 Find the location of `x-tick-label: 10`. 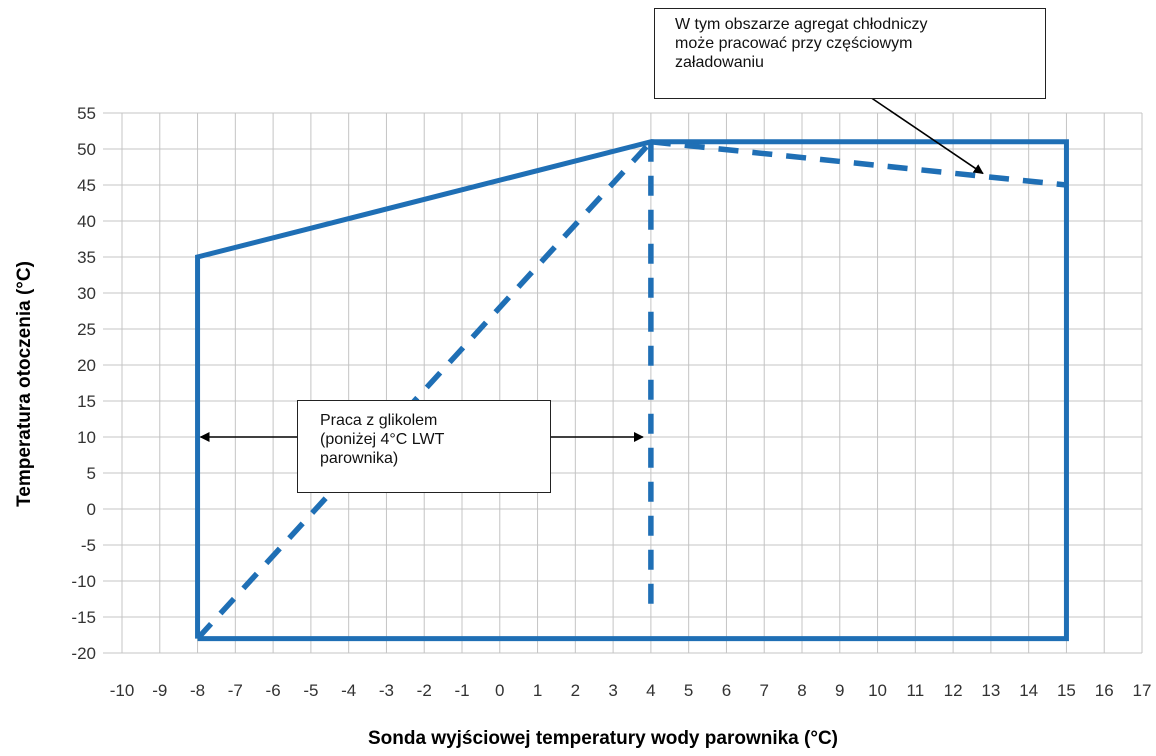

x-tick-label: 10 is located at coordinates (877, 690).